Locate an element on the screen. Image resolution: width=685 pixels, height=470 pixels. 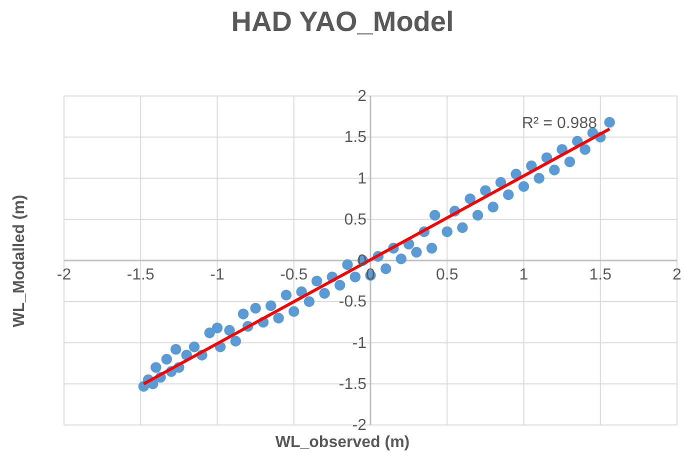
x-tick-label: -2 is located at coordinates (64, 275).